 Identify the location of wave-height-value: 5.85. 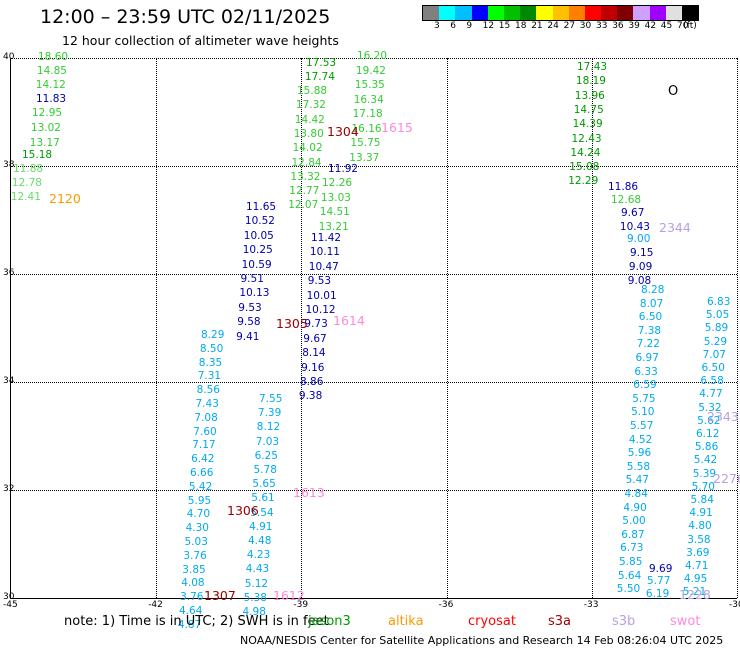
(631, 562).